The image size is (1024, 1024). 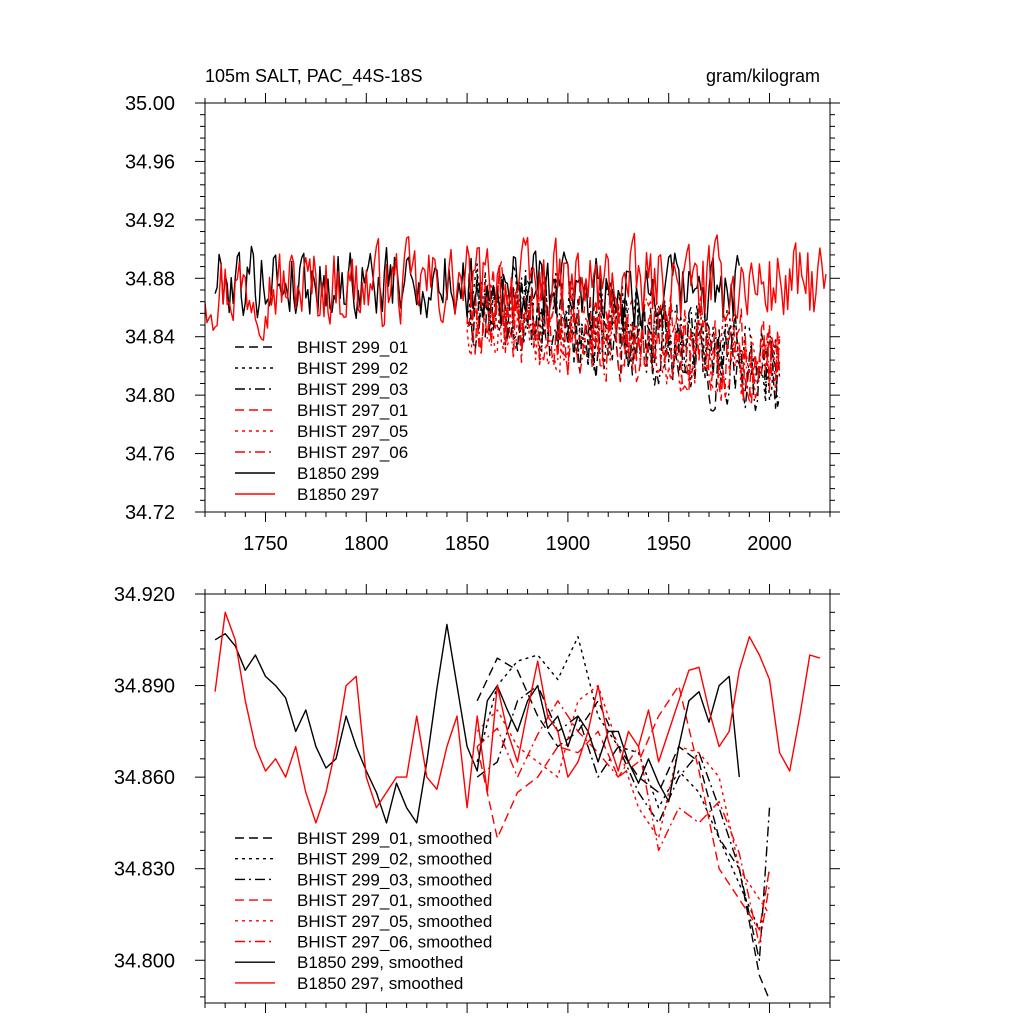 What do you see at coordinates (394, 921) in the screenshot?
I see `legend-label: BHIST 297_05, smoothed` at bounding box center [394, 921].